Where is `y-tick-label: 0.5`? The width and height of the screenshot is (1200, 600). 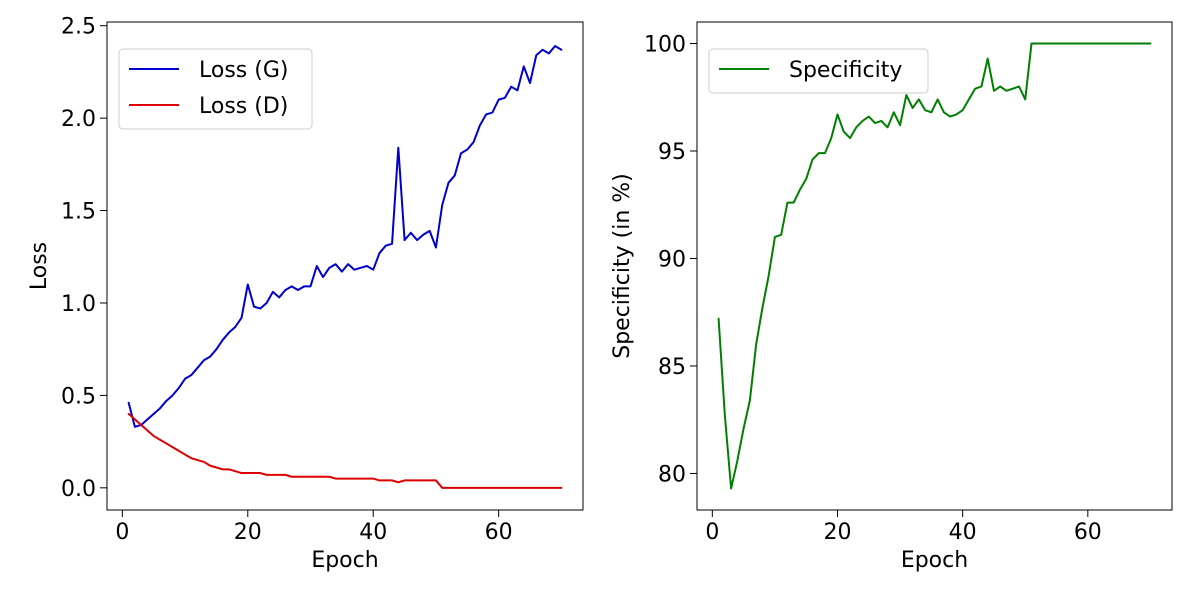 y-tick-label: 0.5 is located at coordinates (78, 396).